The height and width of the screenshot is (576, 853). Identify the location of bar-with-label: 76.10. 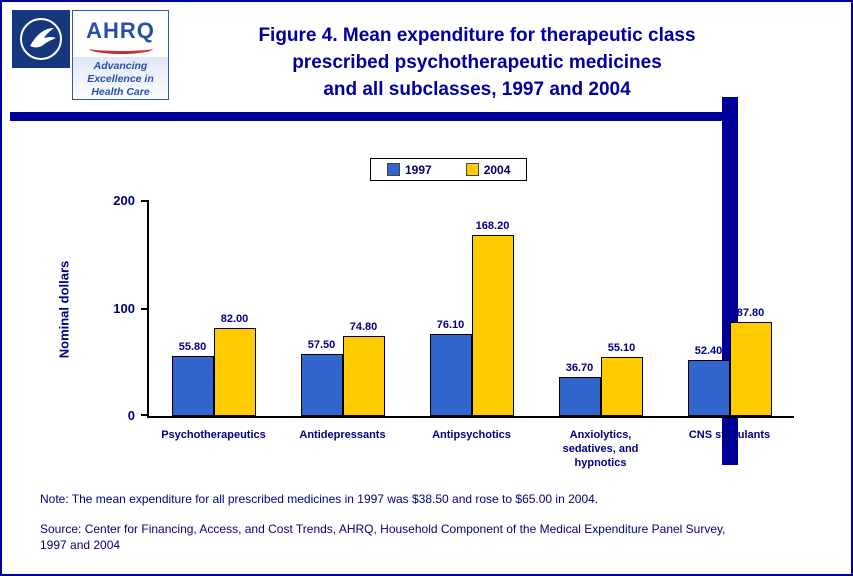
(450, 367).